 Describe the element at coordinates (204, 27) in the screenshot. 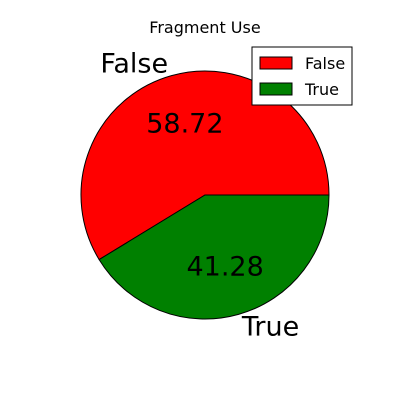

I see `chart-title: Fragment Use` at that location.